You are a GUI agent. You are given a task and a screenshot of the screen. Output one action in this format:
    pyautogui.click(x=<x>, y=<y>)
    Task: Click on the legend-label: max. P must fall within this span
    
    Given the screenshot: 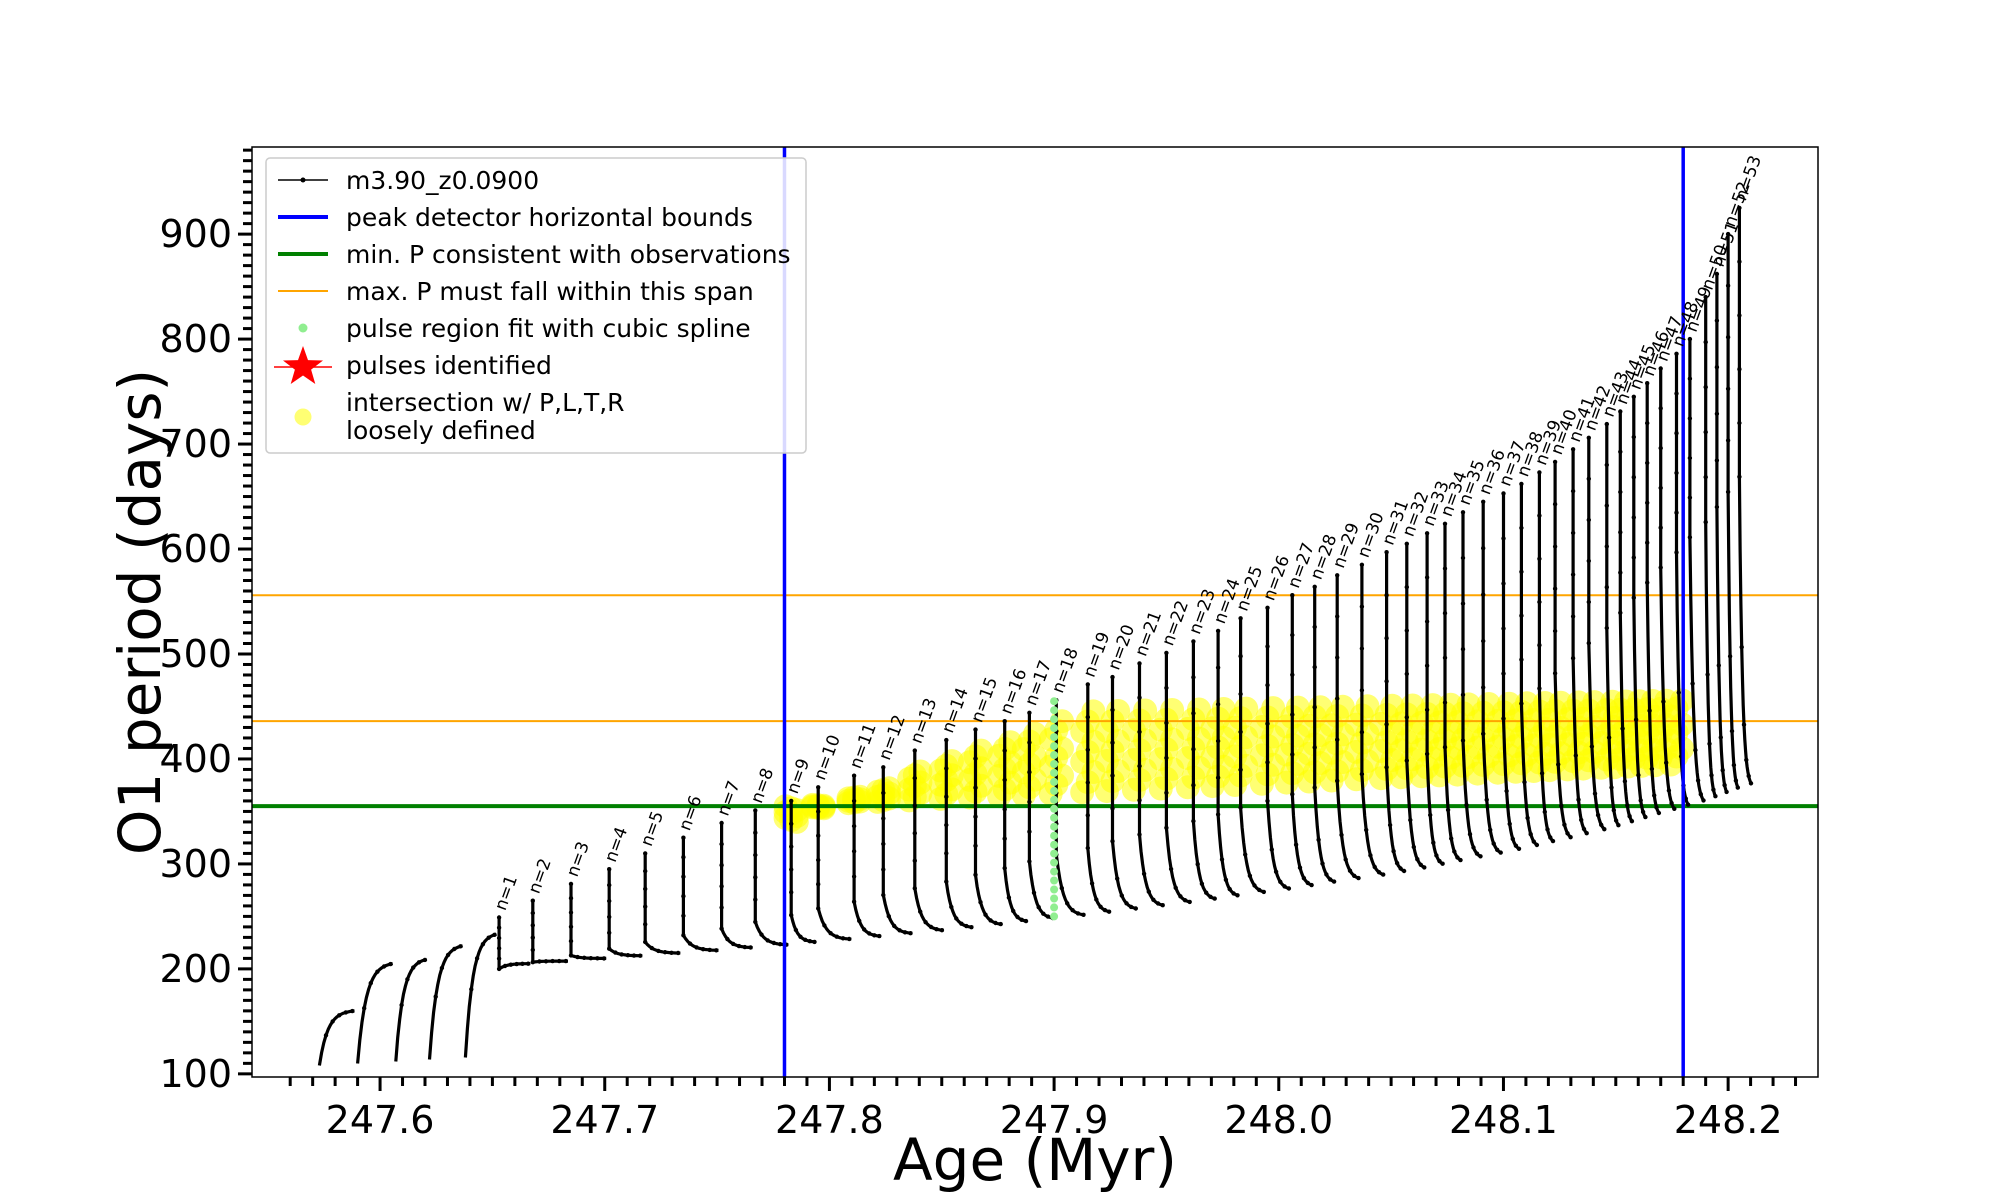 What is the action you would take?
    pyautogui.click(x=550, y=291)
    